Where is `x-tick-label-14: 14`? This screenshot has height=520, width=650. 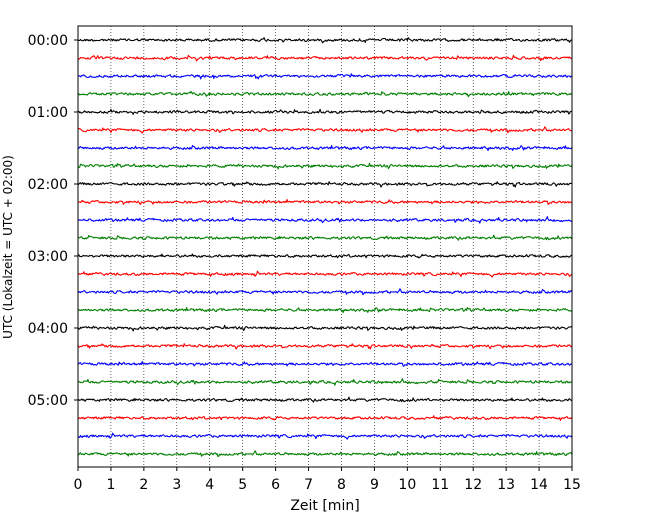
x-tick-label-14: 14 is located at coordinates (539, 485).